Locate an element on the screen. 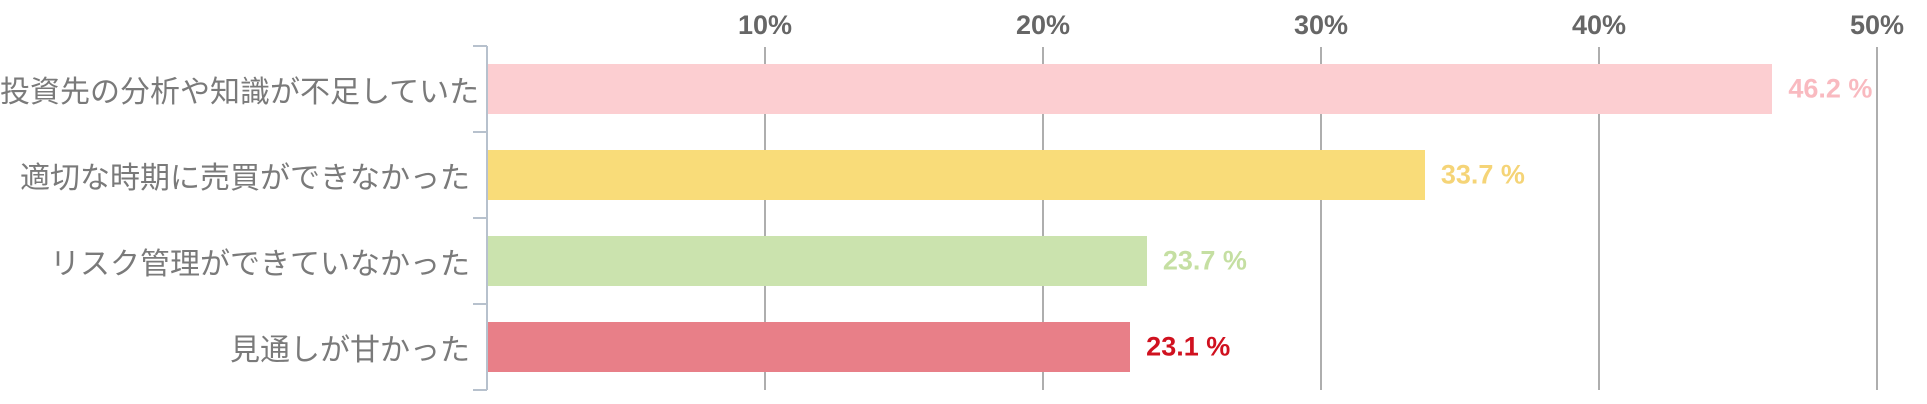  x-tick-label: 40% is located at coordinates (1599, 25).